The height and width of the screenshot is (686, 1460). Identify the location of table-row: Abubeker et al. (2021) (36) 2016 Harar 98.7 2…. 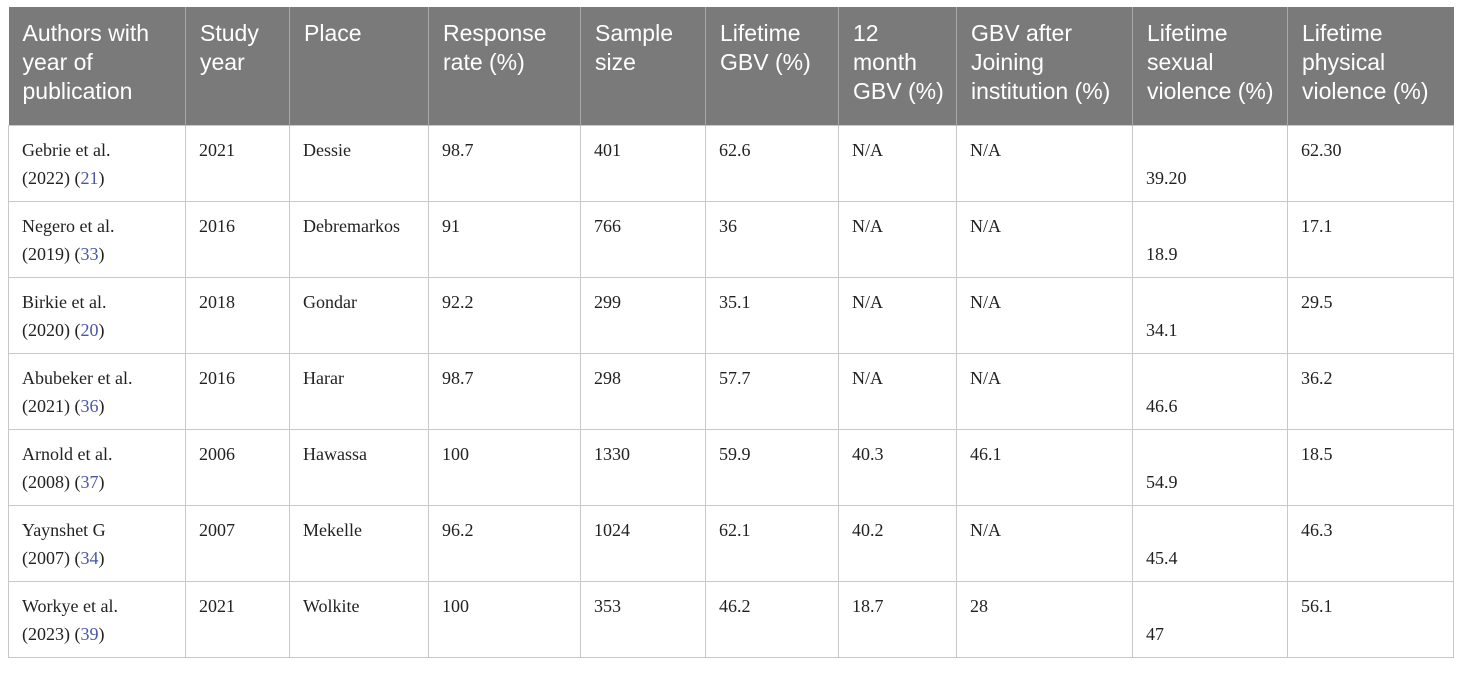
(731, 391).